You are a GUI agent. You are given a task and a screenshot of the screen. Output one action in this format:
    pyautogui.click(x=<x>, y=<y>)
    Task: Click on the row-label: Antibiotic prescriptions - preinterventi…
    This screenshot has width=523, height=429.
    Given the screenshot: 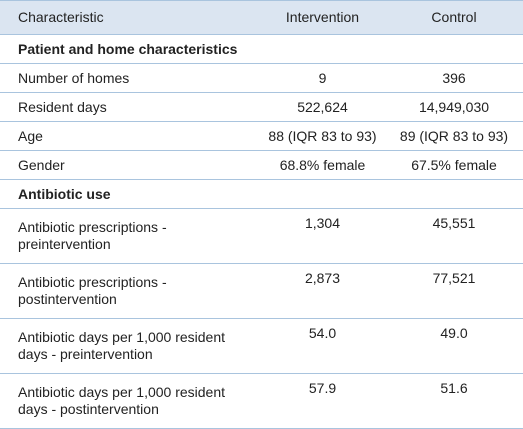 What is the action you would take?
    pyautogui.click(x=130, y=236)
    